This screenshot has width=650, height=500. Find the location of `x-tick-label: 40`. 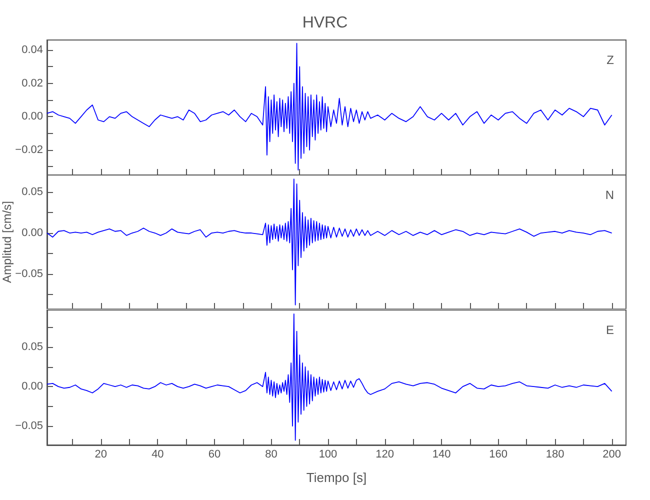

x-tick-label: 40 is located at coordinates (158, 454).